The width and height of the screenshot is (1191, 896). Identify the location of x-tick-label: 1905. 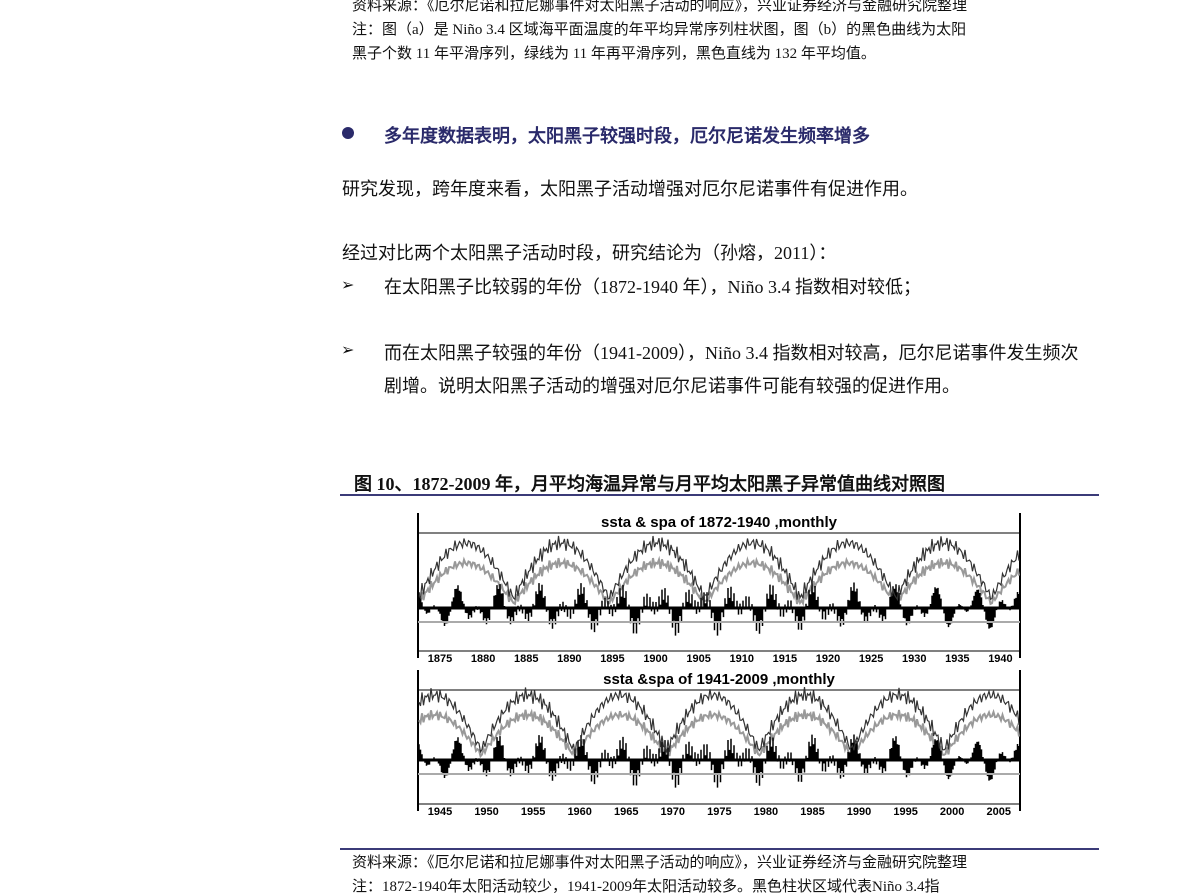
(698, 659).